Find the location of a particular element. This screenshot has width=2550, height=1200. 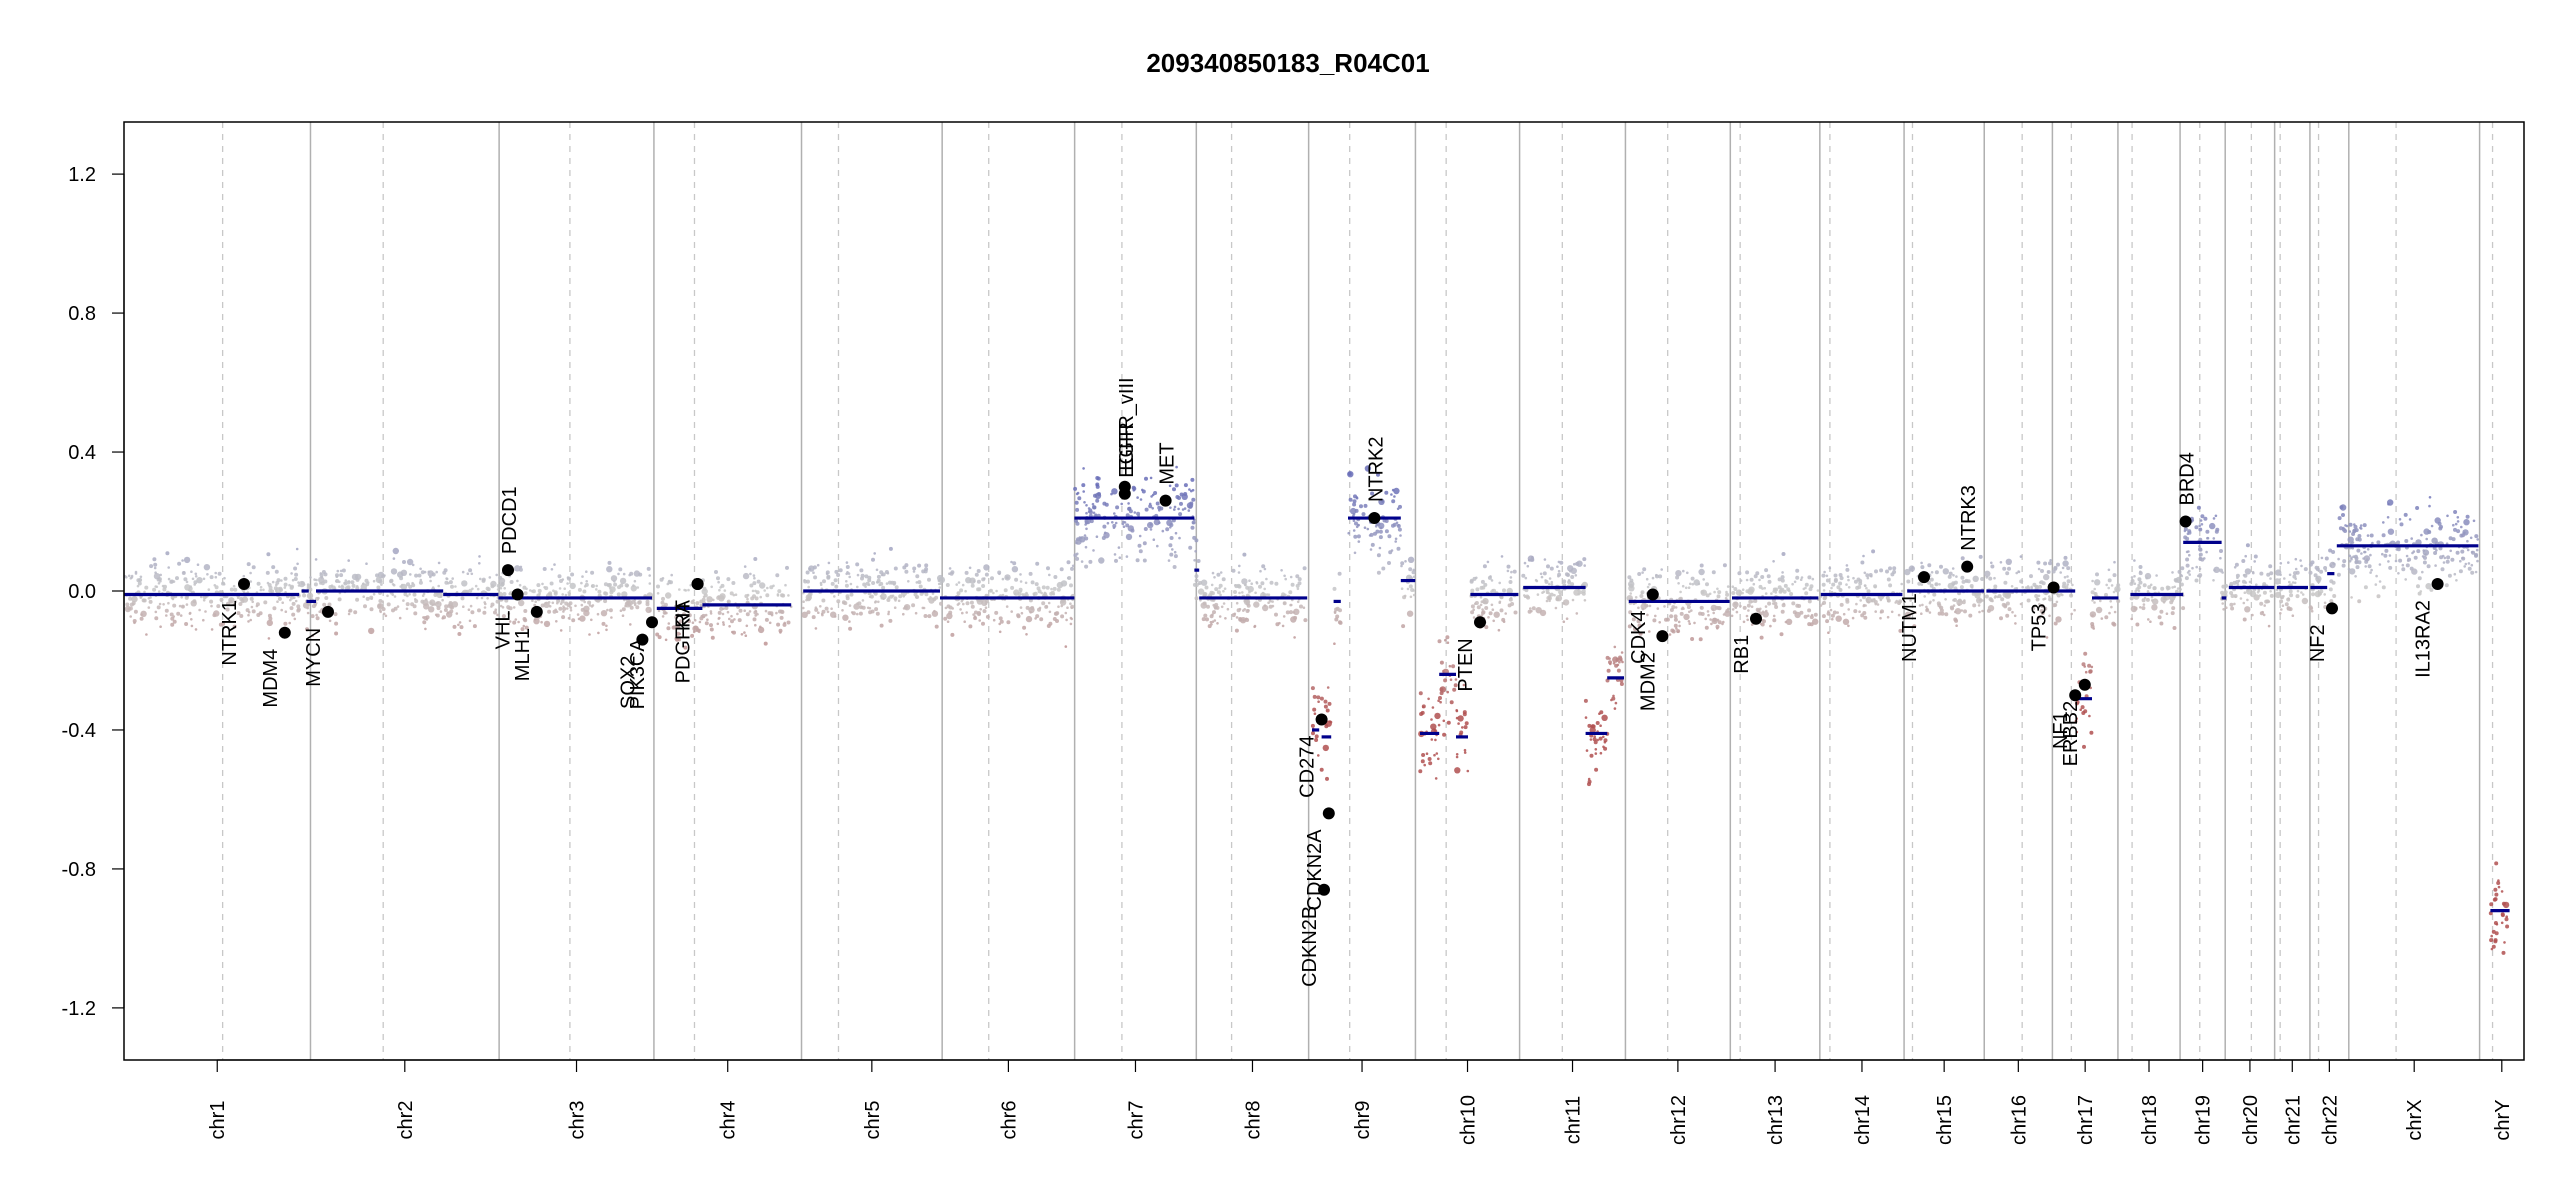

gene-label: MLH1 is located at coordinates (523, 654).